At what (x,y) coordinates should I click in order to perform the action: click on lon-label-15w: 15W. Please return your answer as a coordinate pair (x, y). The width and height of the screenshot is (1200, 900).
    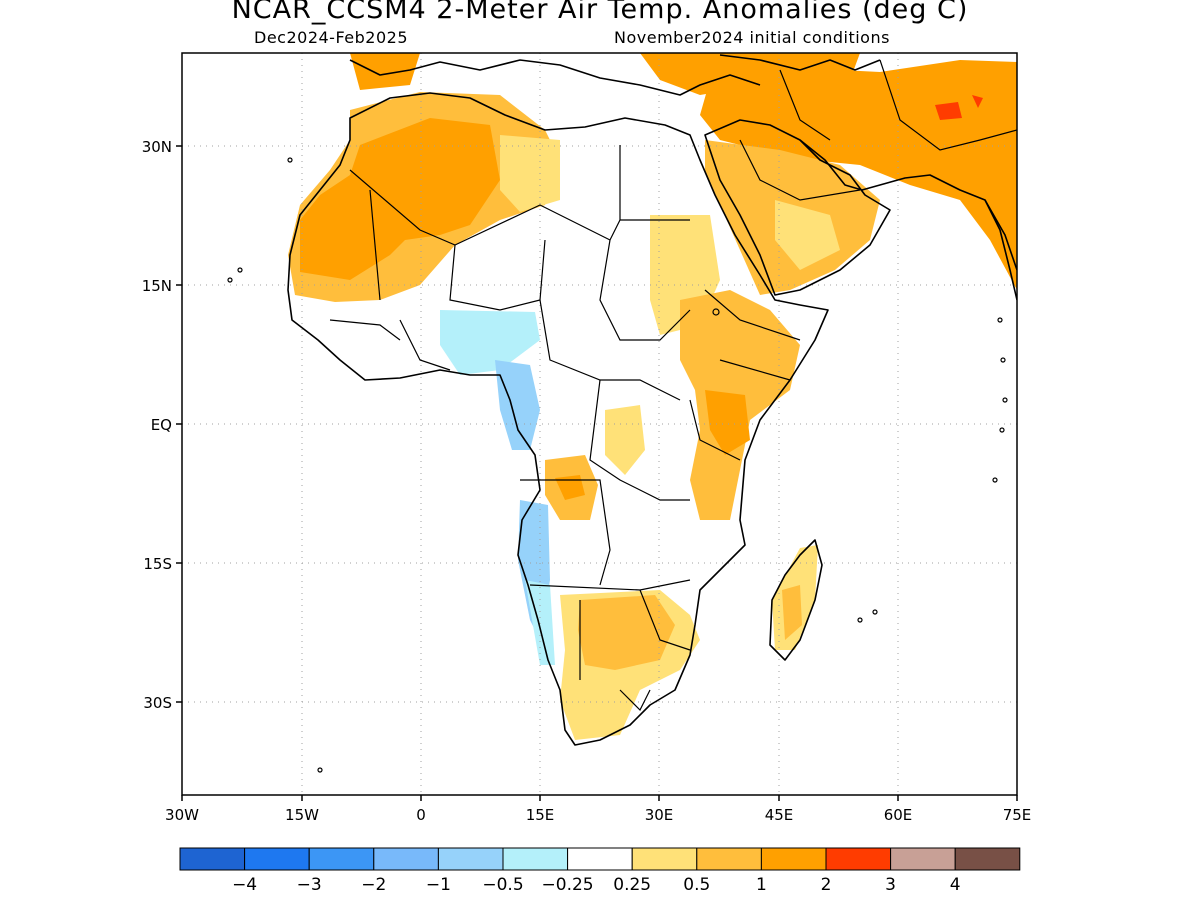
    Looking at the image, I should click on (302, 815).